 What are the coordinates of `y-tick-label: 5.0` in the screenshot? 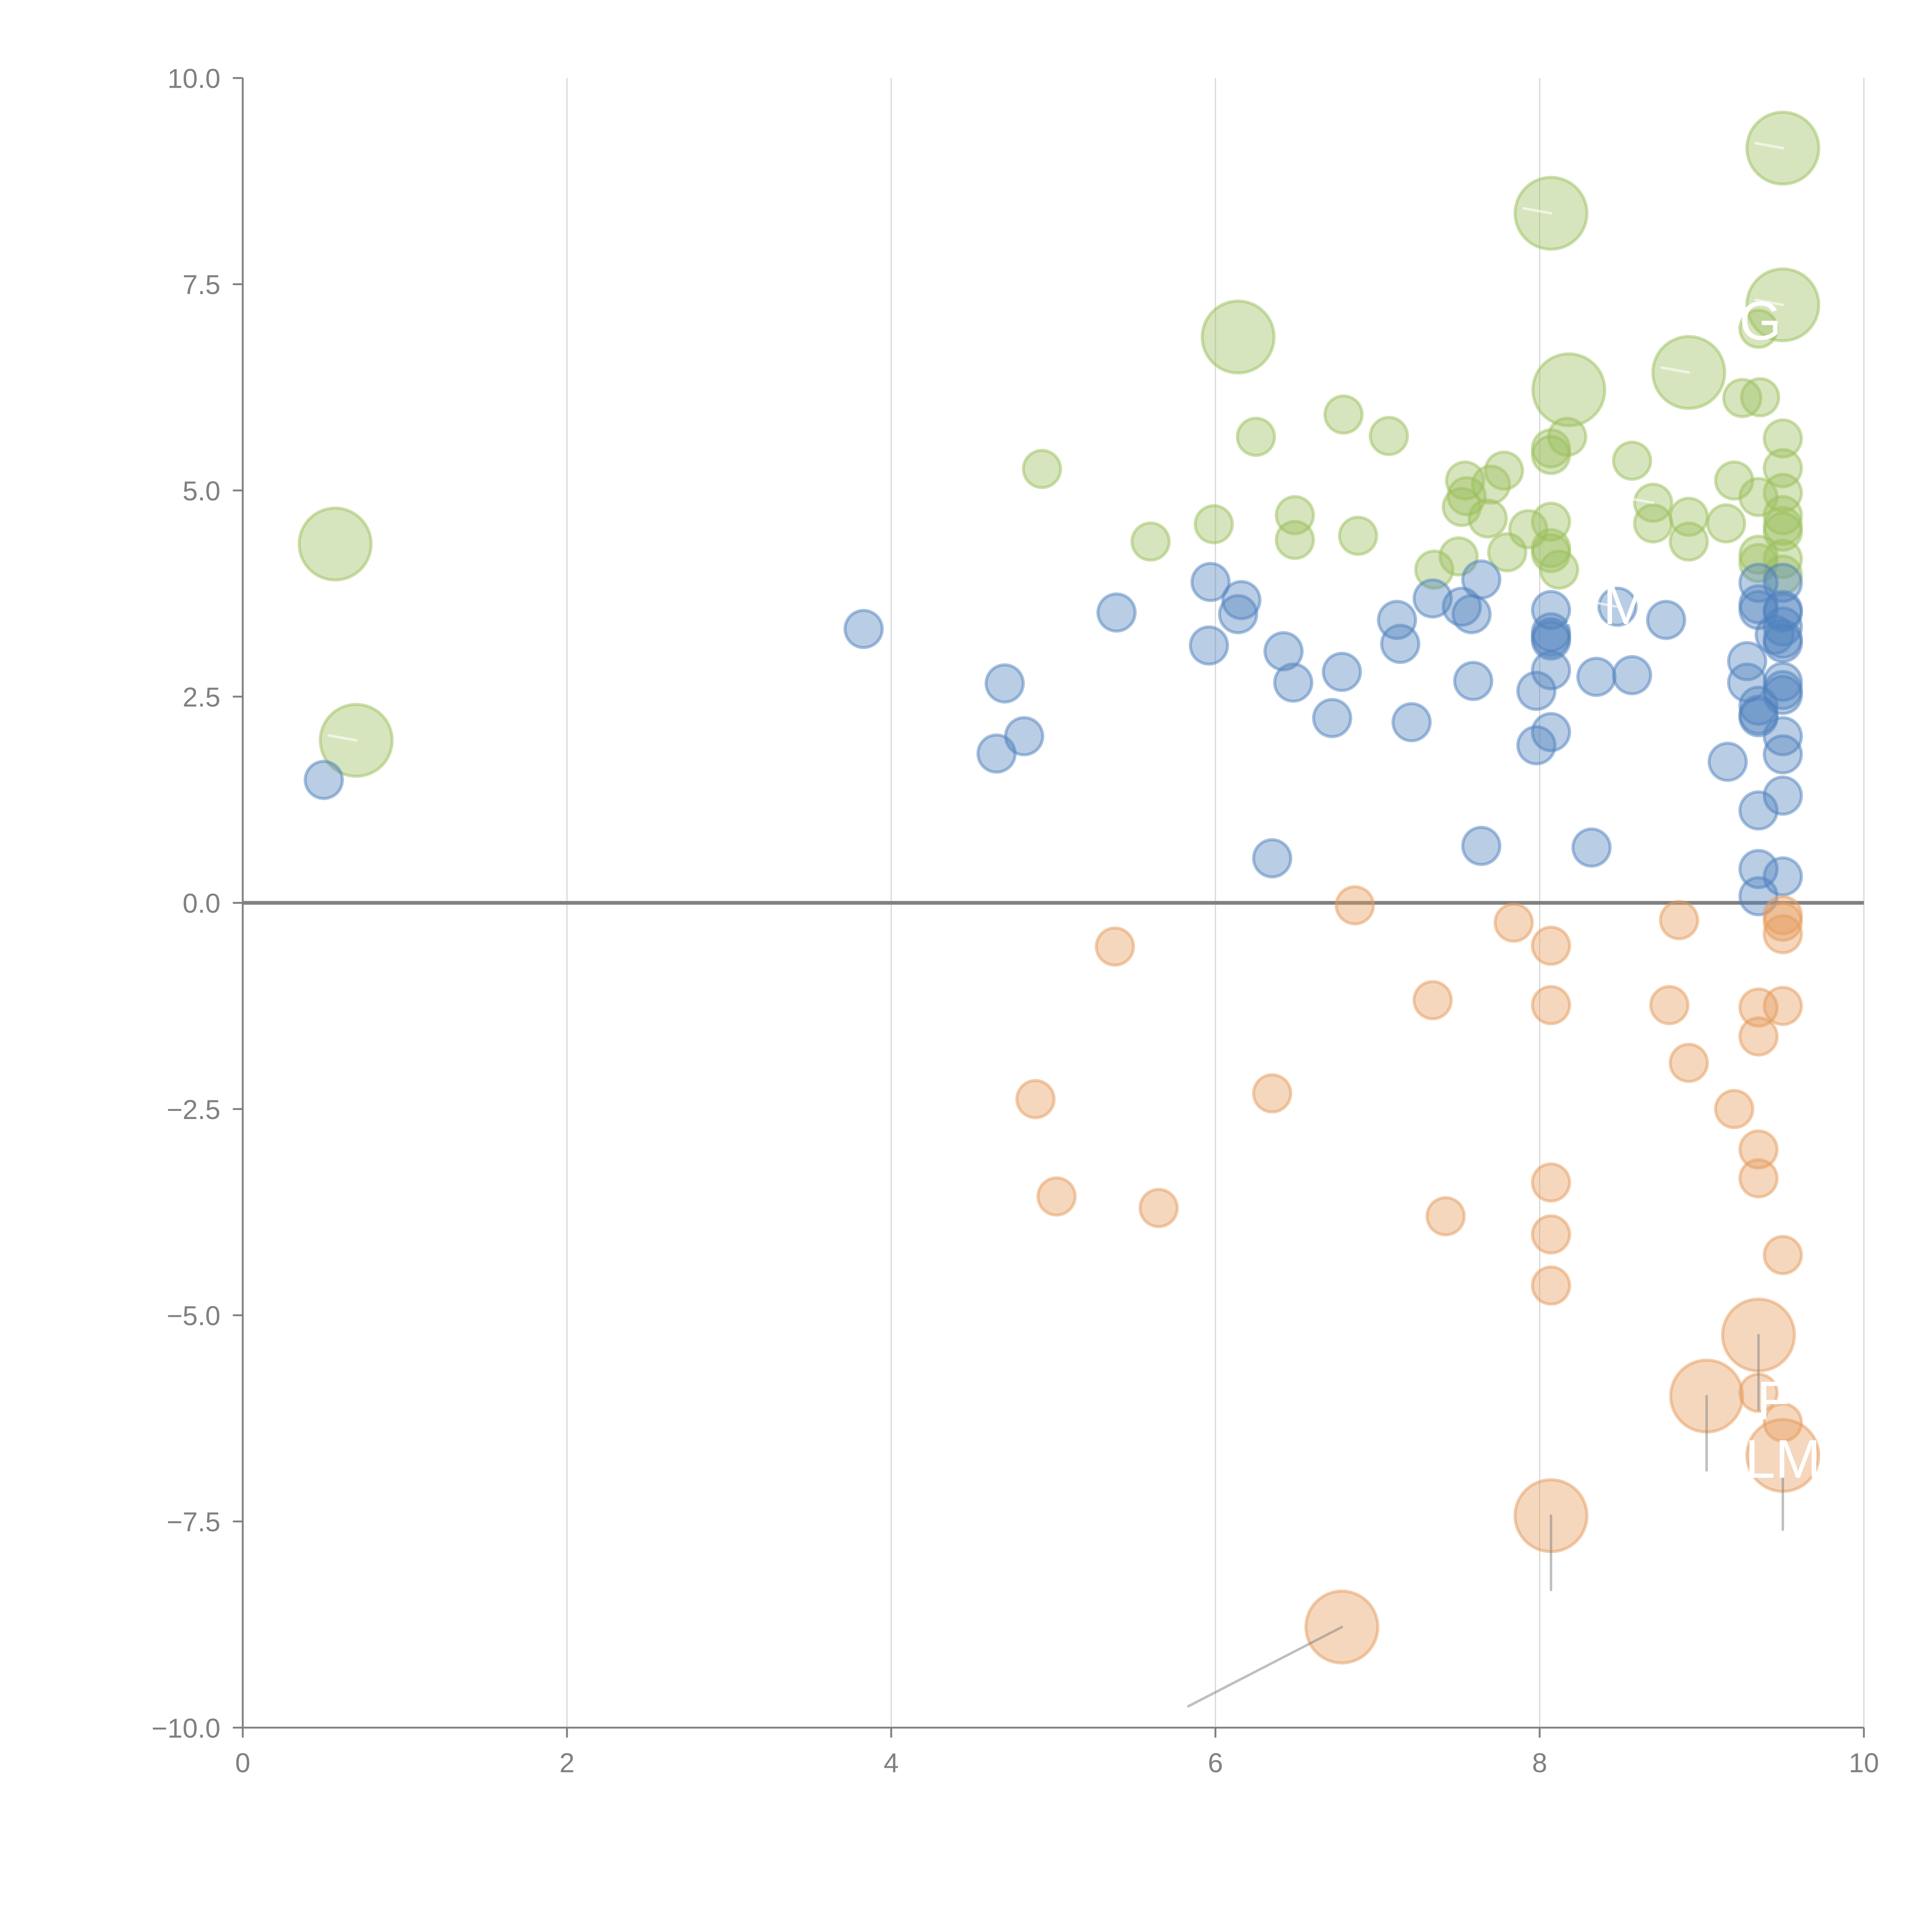 It's located at (201, 491).